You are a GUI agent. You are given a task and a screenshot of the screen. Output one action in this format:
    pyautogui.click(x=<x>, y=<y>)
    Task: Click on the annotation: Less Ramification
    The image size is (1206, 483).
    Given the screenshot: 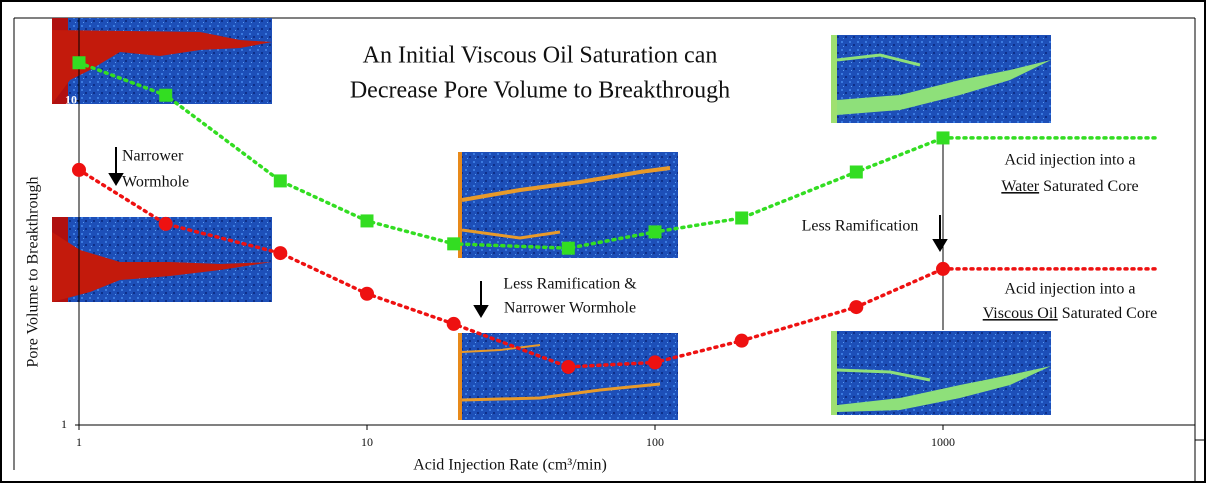 What is the action you would take?
    pyautogui.click(x=860, y=226)
    